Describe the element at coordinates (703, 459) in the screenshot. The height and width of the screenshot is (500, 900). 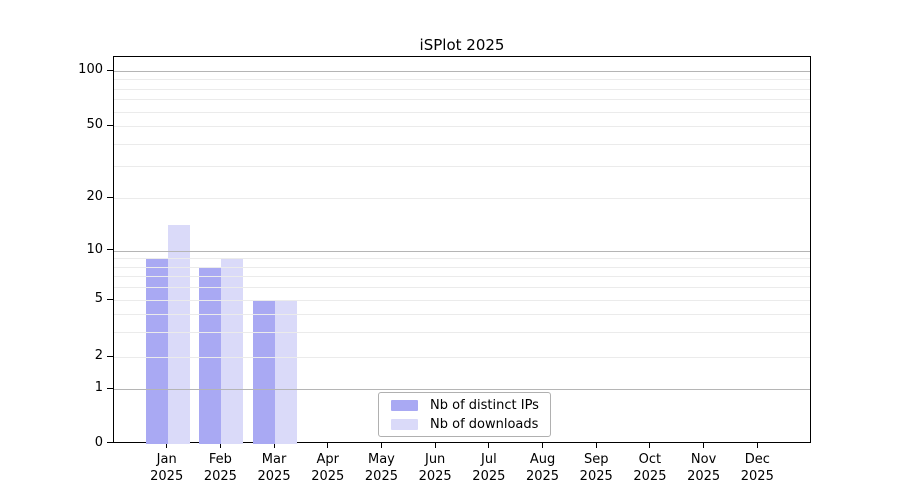
I see `x-tick-month: Nov` at that location.